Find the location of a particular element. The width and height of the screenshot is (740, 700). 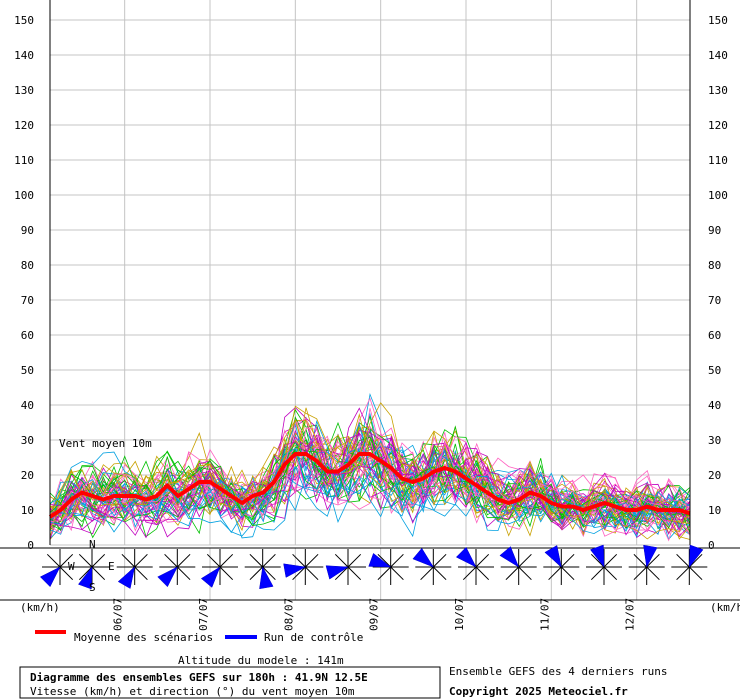

y-tick-right: 40 is located at coordinates (714, 405).